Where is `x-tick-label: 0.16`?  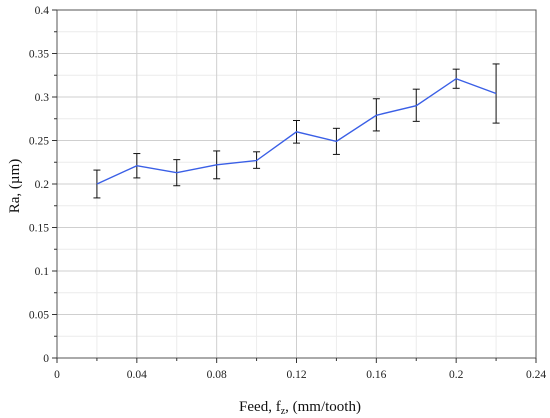 x-tick-label: 0.16 is located at coordinates (376, 375).